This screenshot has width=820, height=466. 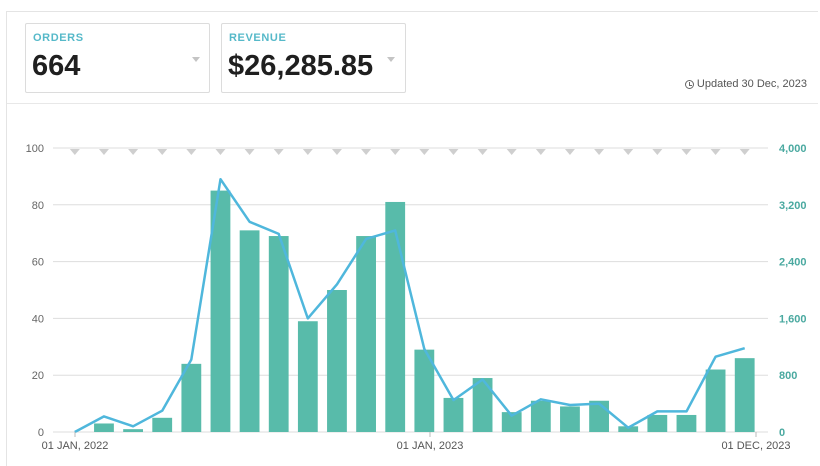 I want to click on clock-icon, so click(x=689, y=84).